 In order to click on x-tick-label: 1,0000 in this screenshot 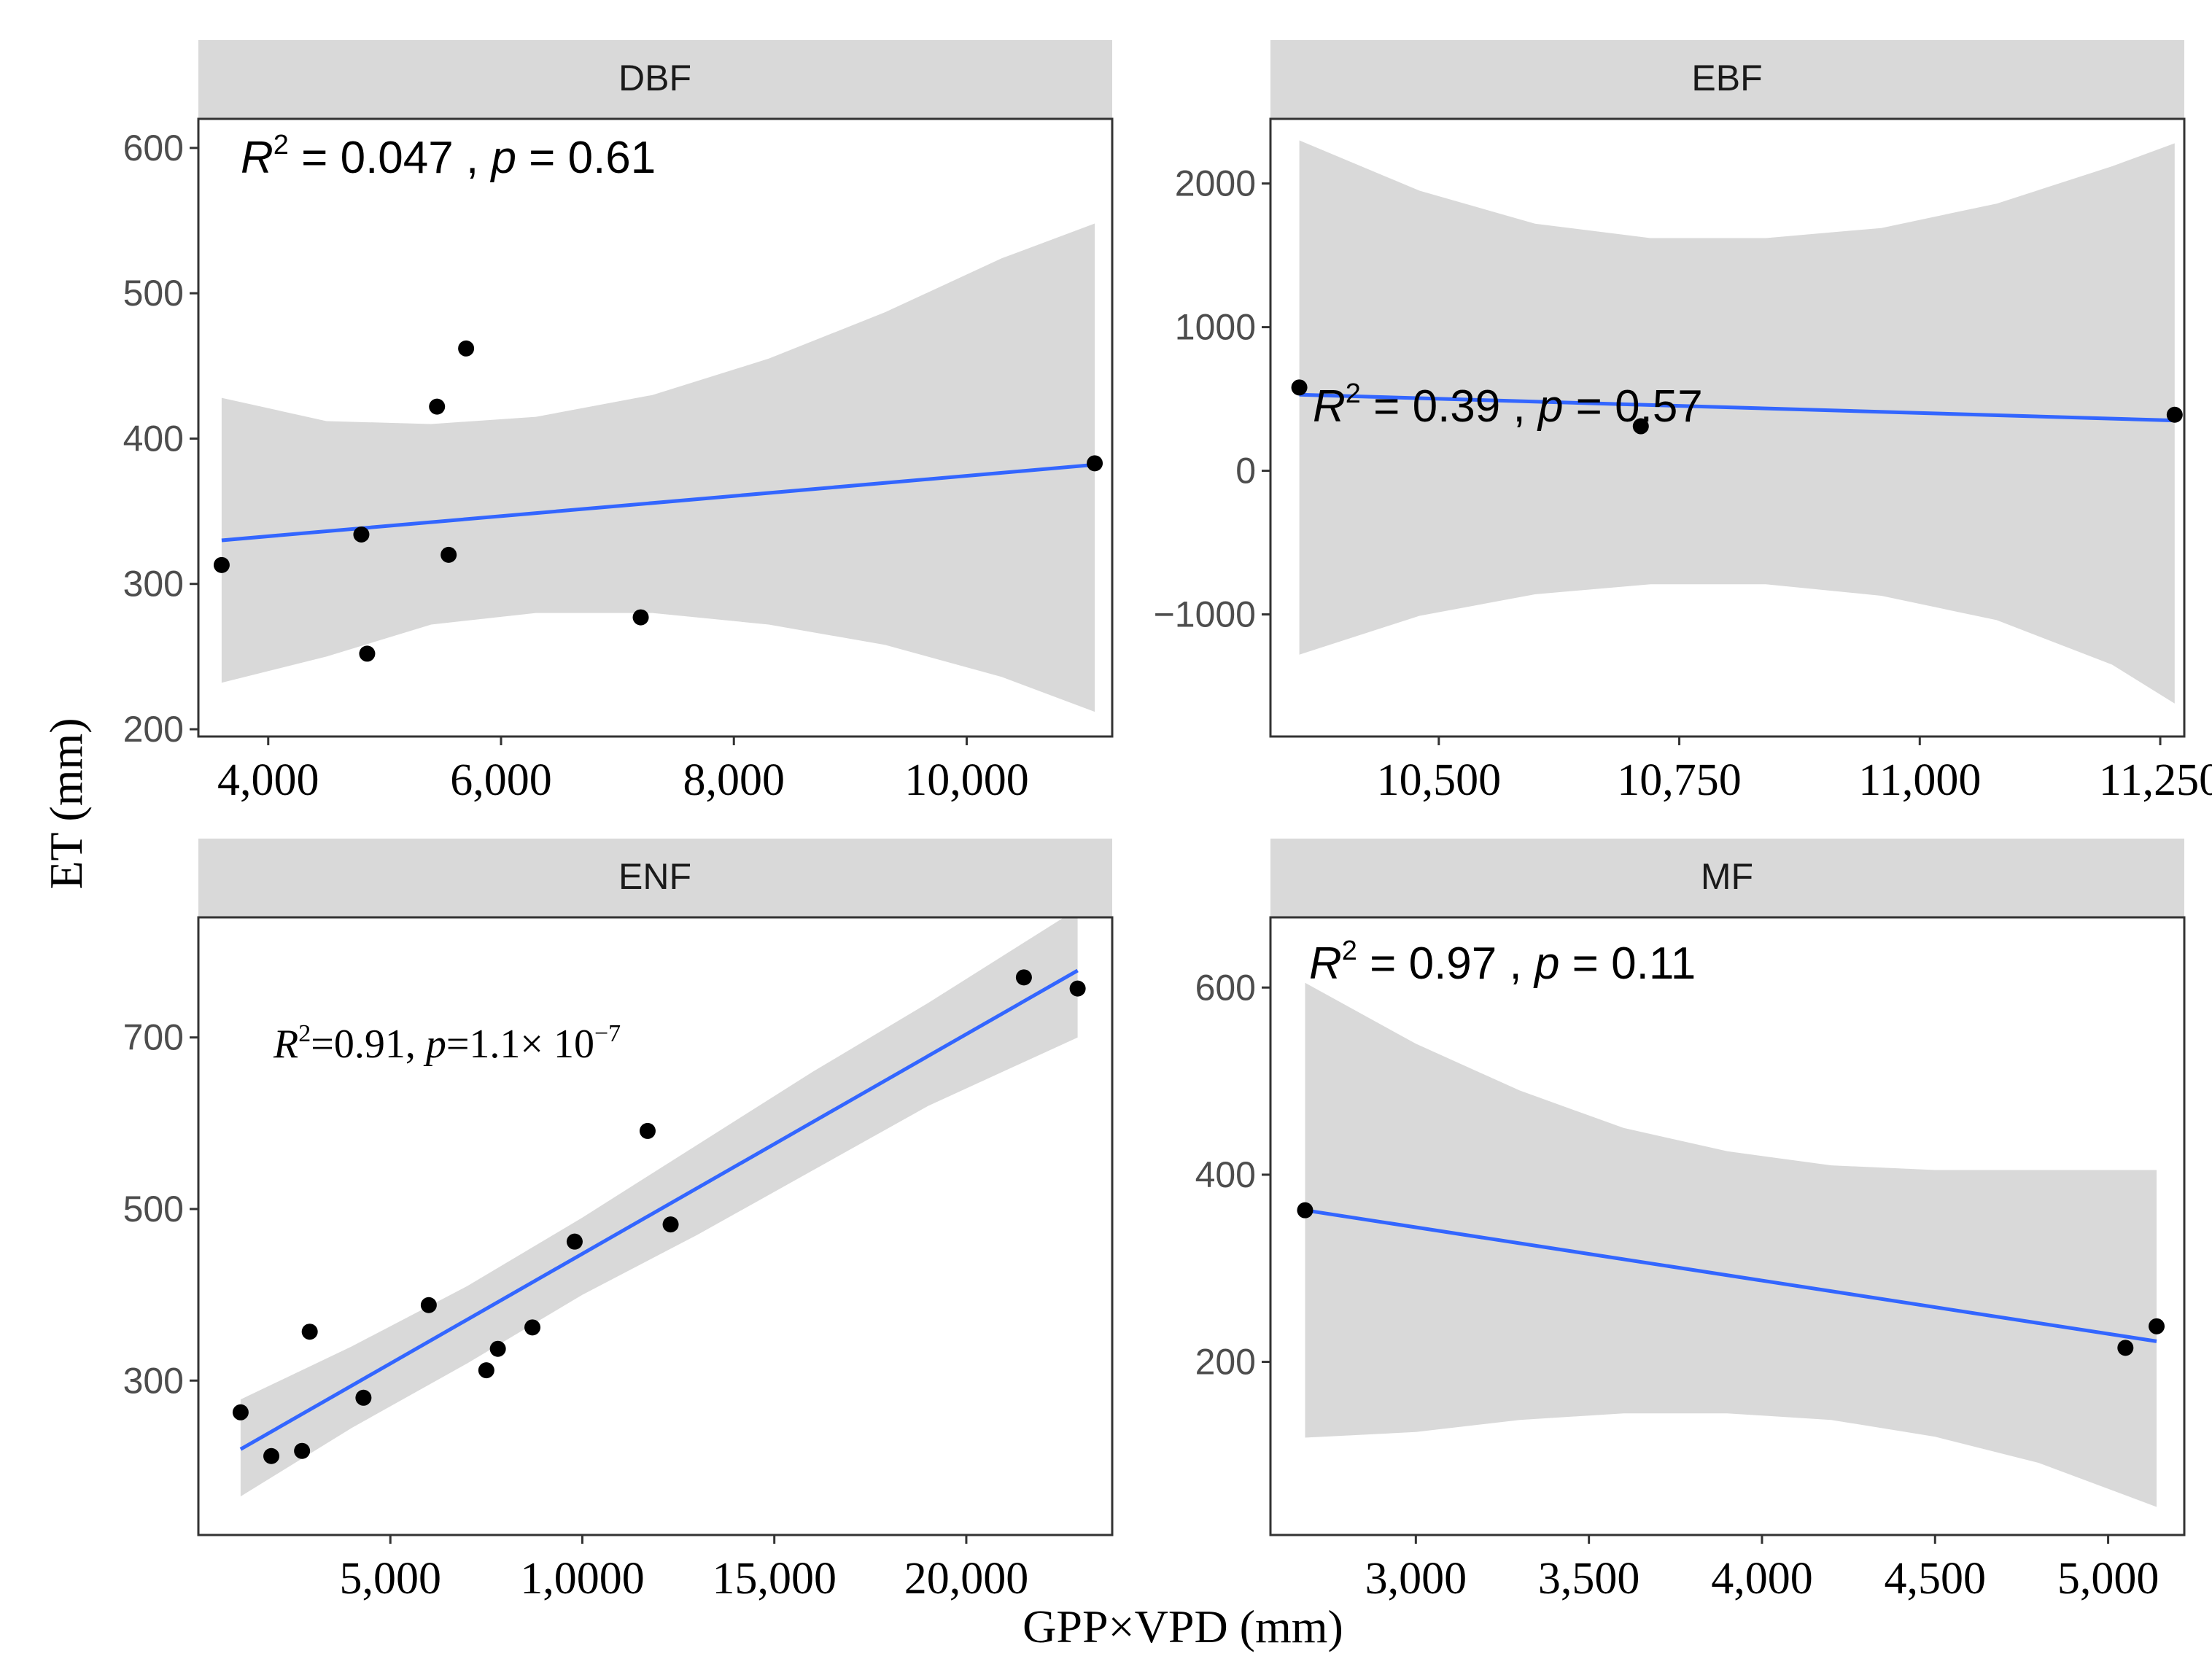, I will do `click(583, 1579)`.